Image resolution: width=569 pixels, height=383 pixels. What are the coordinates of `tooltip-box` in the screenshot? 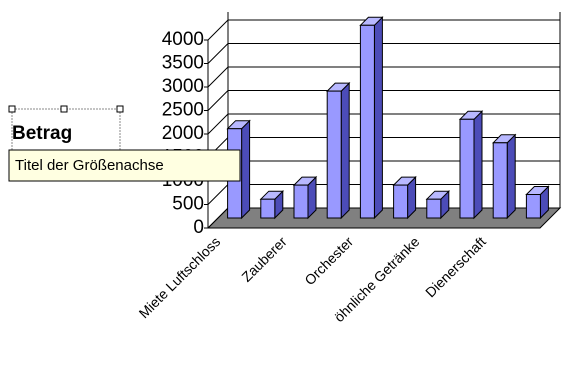 It's located at (124, 165).